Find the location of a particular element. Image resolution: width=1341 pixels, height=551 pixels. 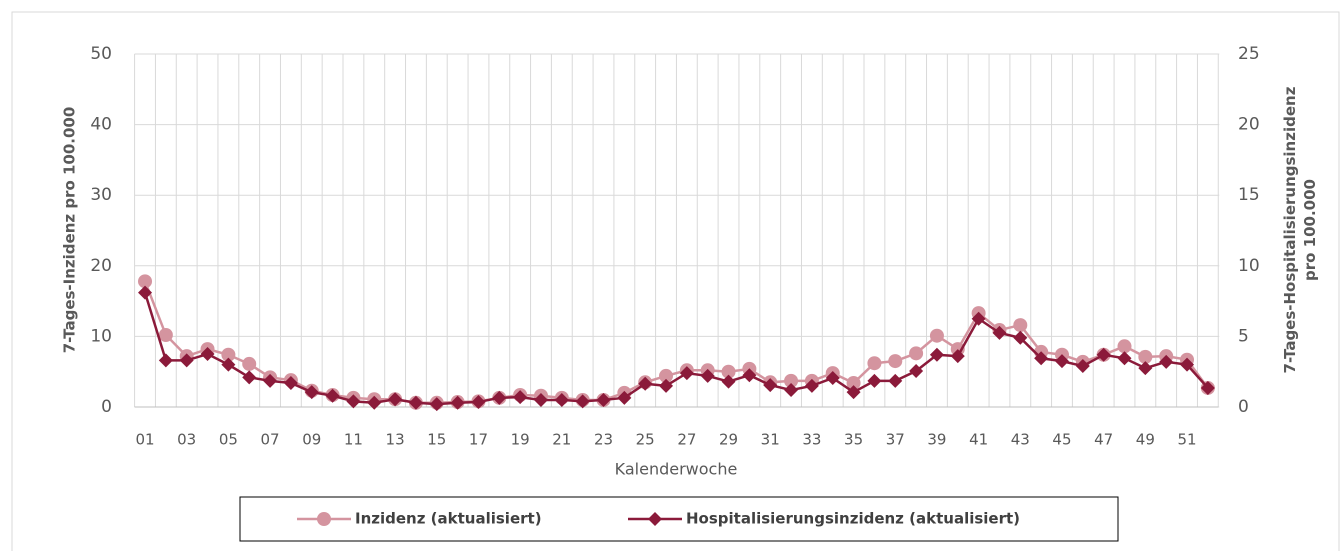

x-tick-label: 29 is located at coordinates (728, 440).